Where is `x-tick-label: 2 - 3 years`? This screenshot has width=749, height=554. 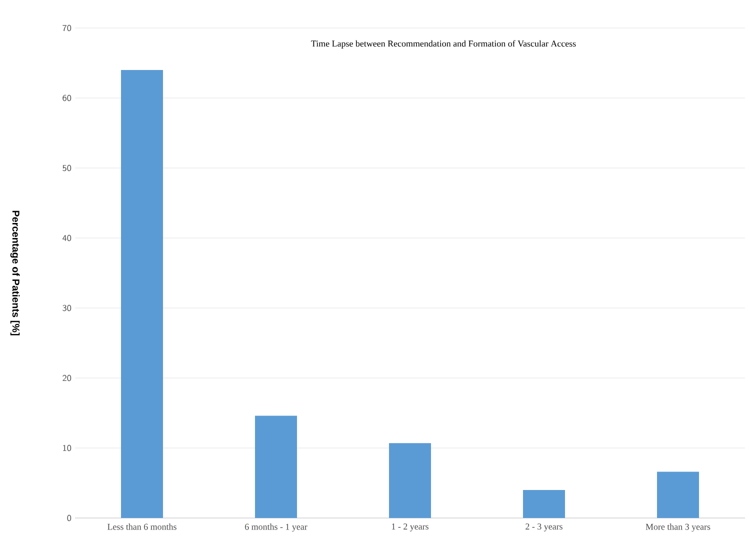
x-tick-label: 2 - 3 years is located at coordinates (544, 528).